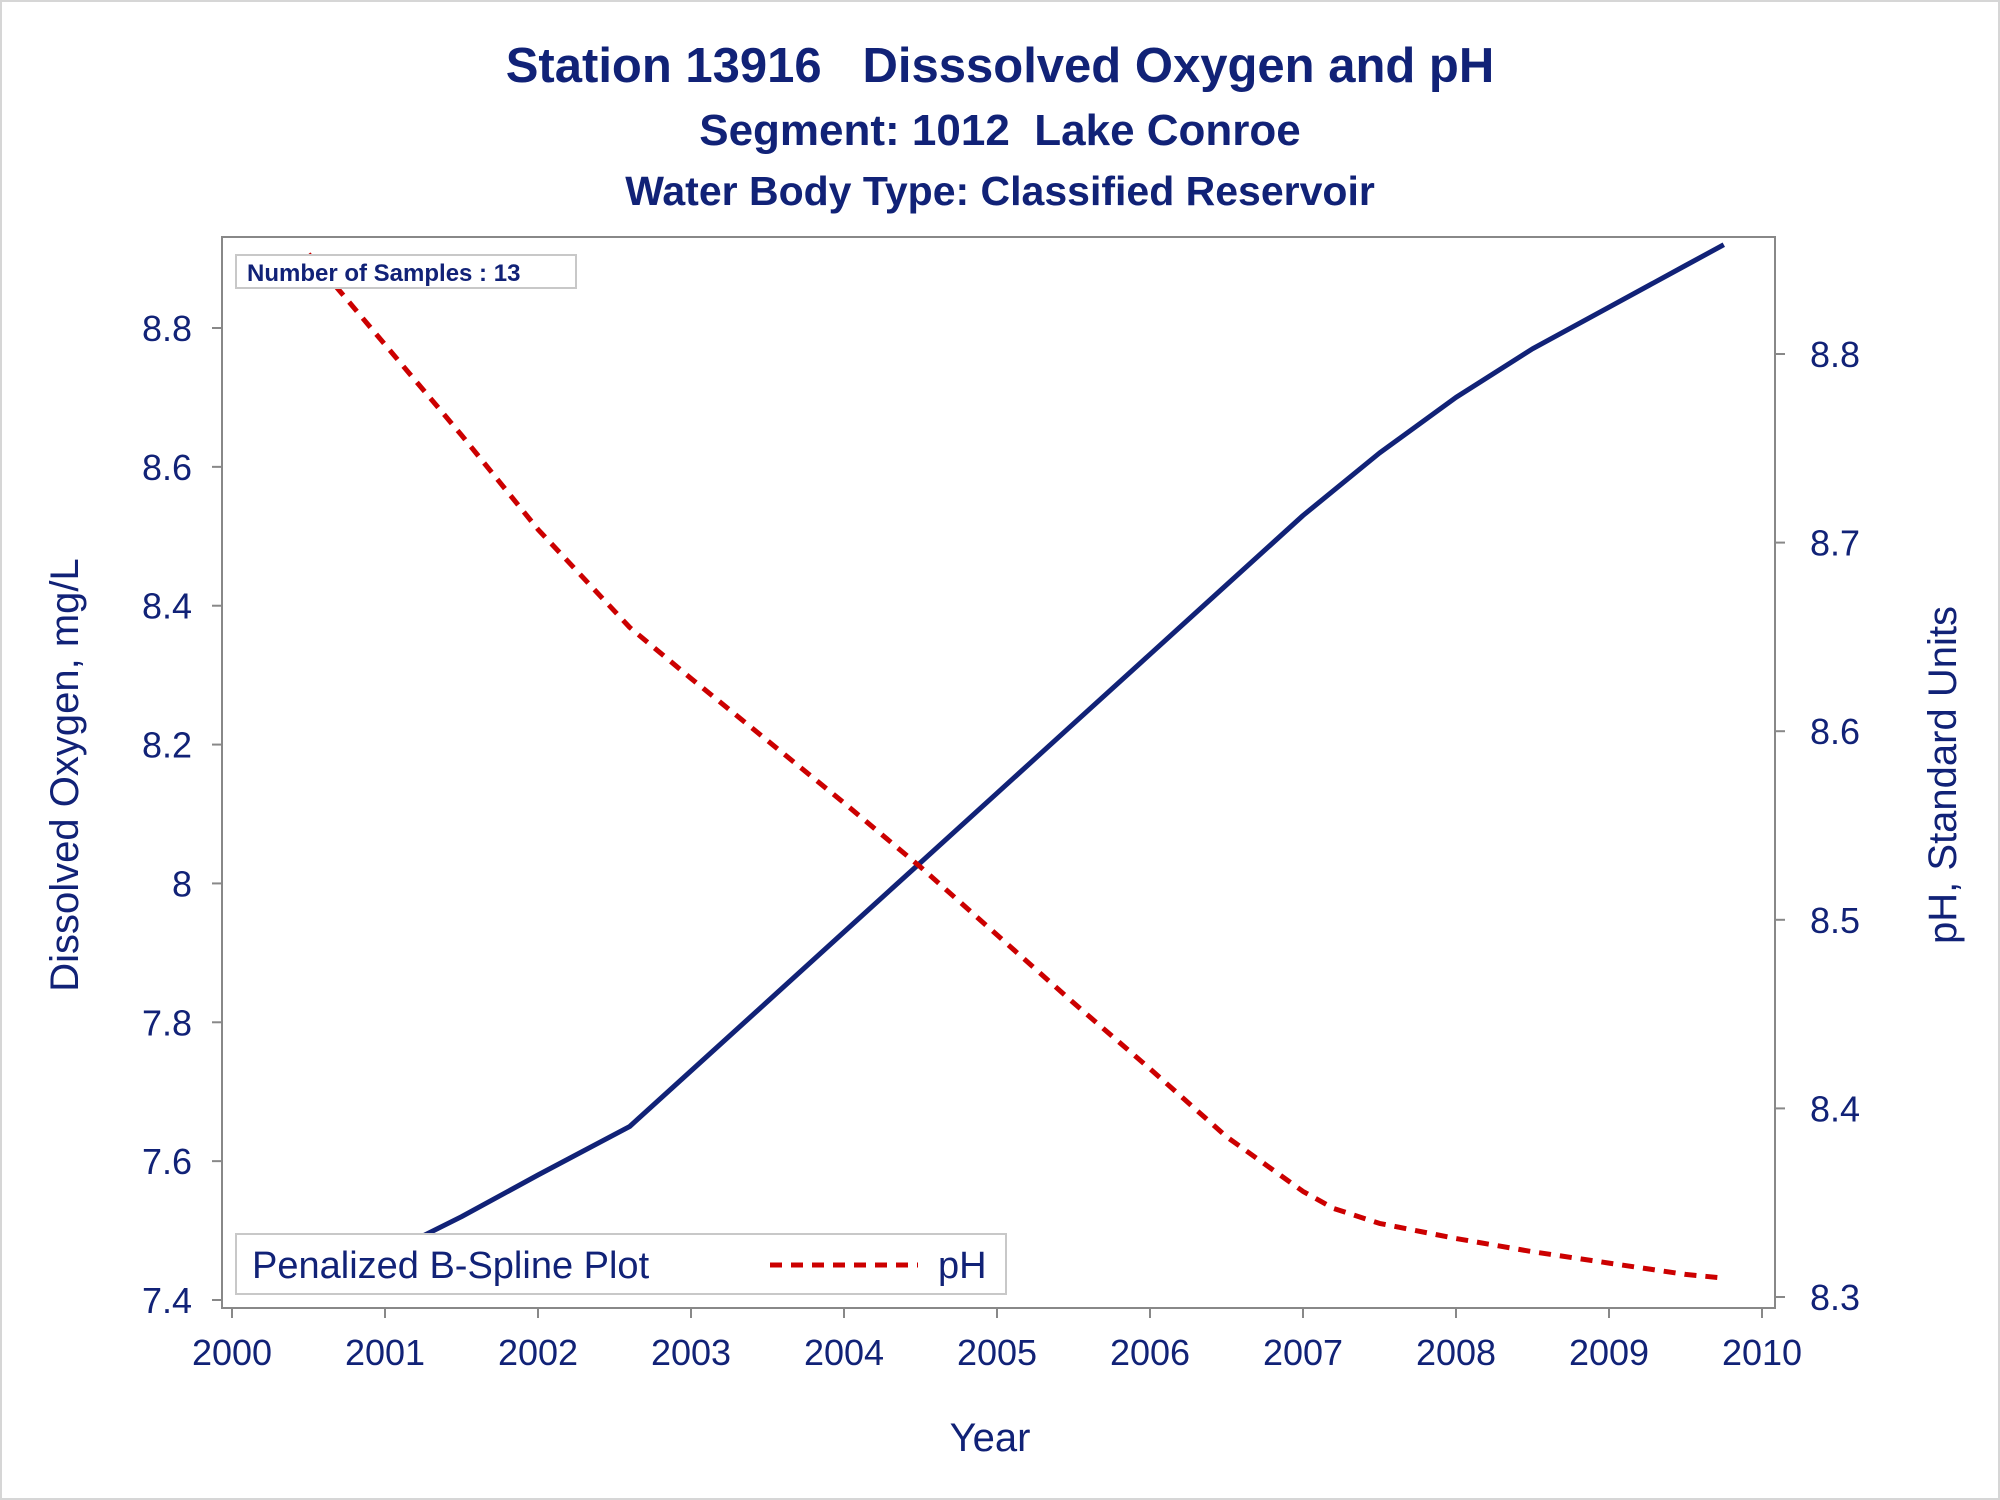 Image resolution: width=2000 pixels, height=1500 pixels. What do you see at coordinates (167, 745) in the screenshot?
I see `y-tick-label: 8.2` at bounding box center [167, 745].